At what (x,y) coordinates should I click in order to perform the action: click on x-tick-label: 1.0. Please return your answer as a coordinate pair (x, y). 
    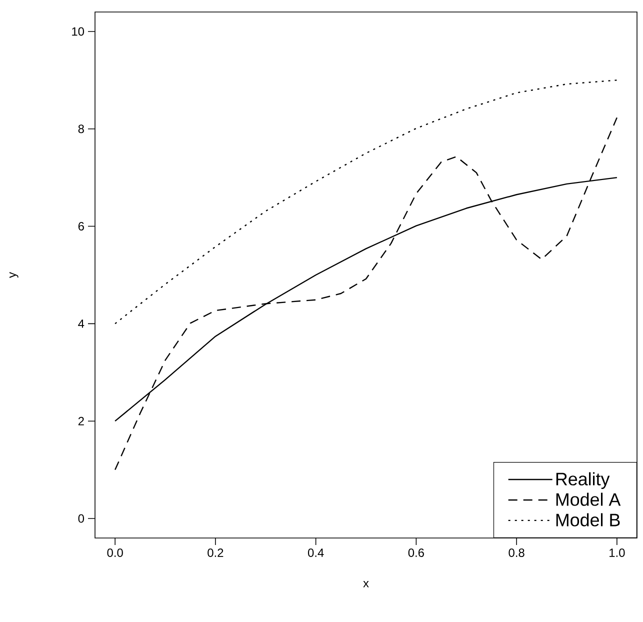
    Looking at the image, I should click on (617, 552).